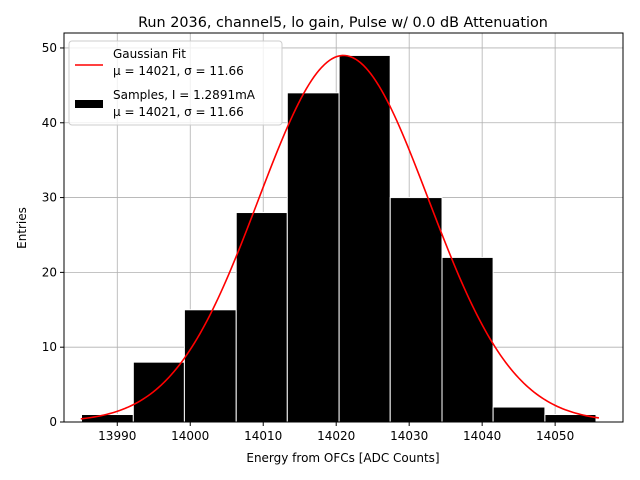 The height and width of the screenshot is (480, 640). Describe the element at coordinates (342, 458) in the screenshot. I see `x-axis-label: Energy from OFCs [ADC Counts]` at that location.